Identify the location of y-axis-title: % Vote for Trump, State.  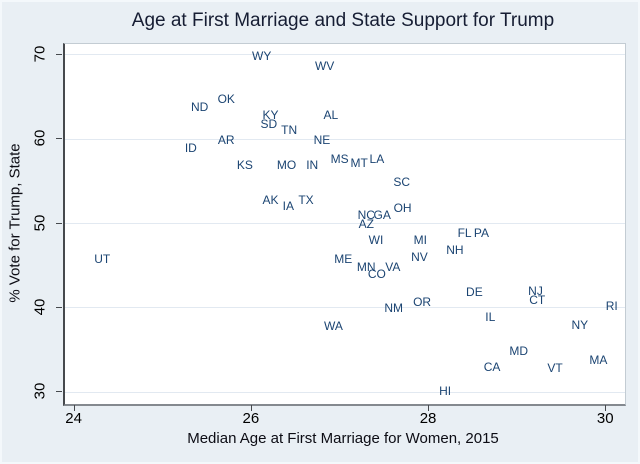
(15, 223).